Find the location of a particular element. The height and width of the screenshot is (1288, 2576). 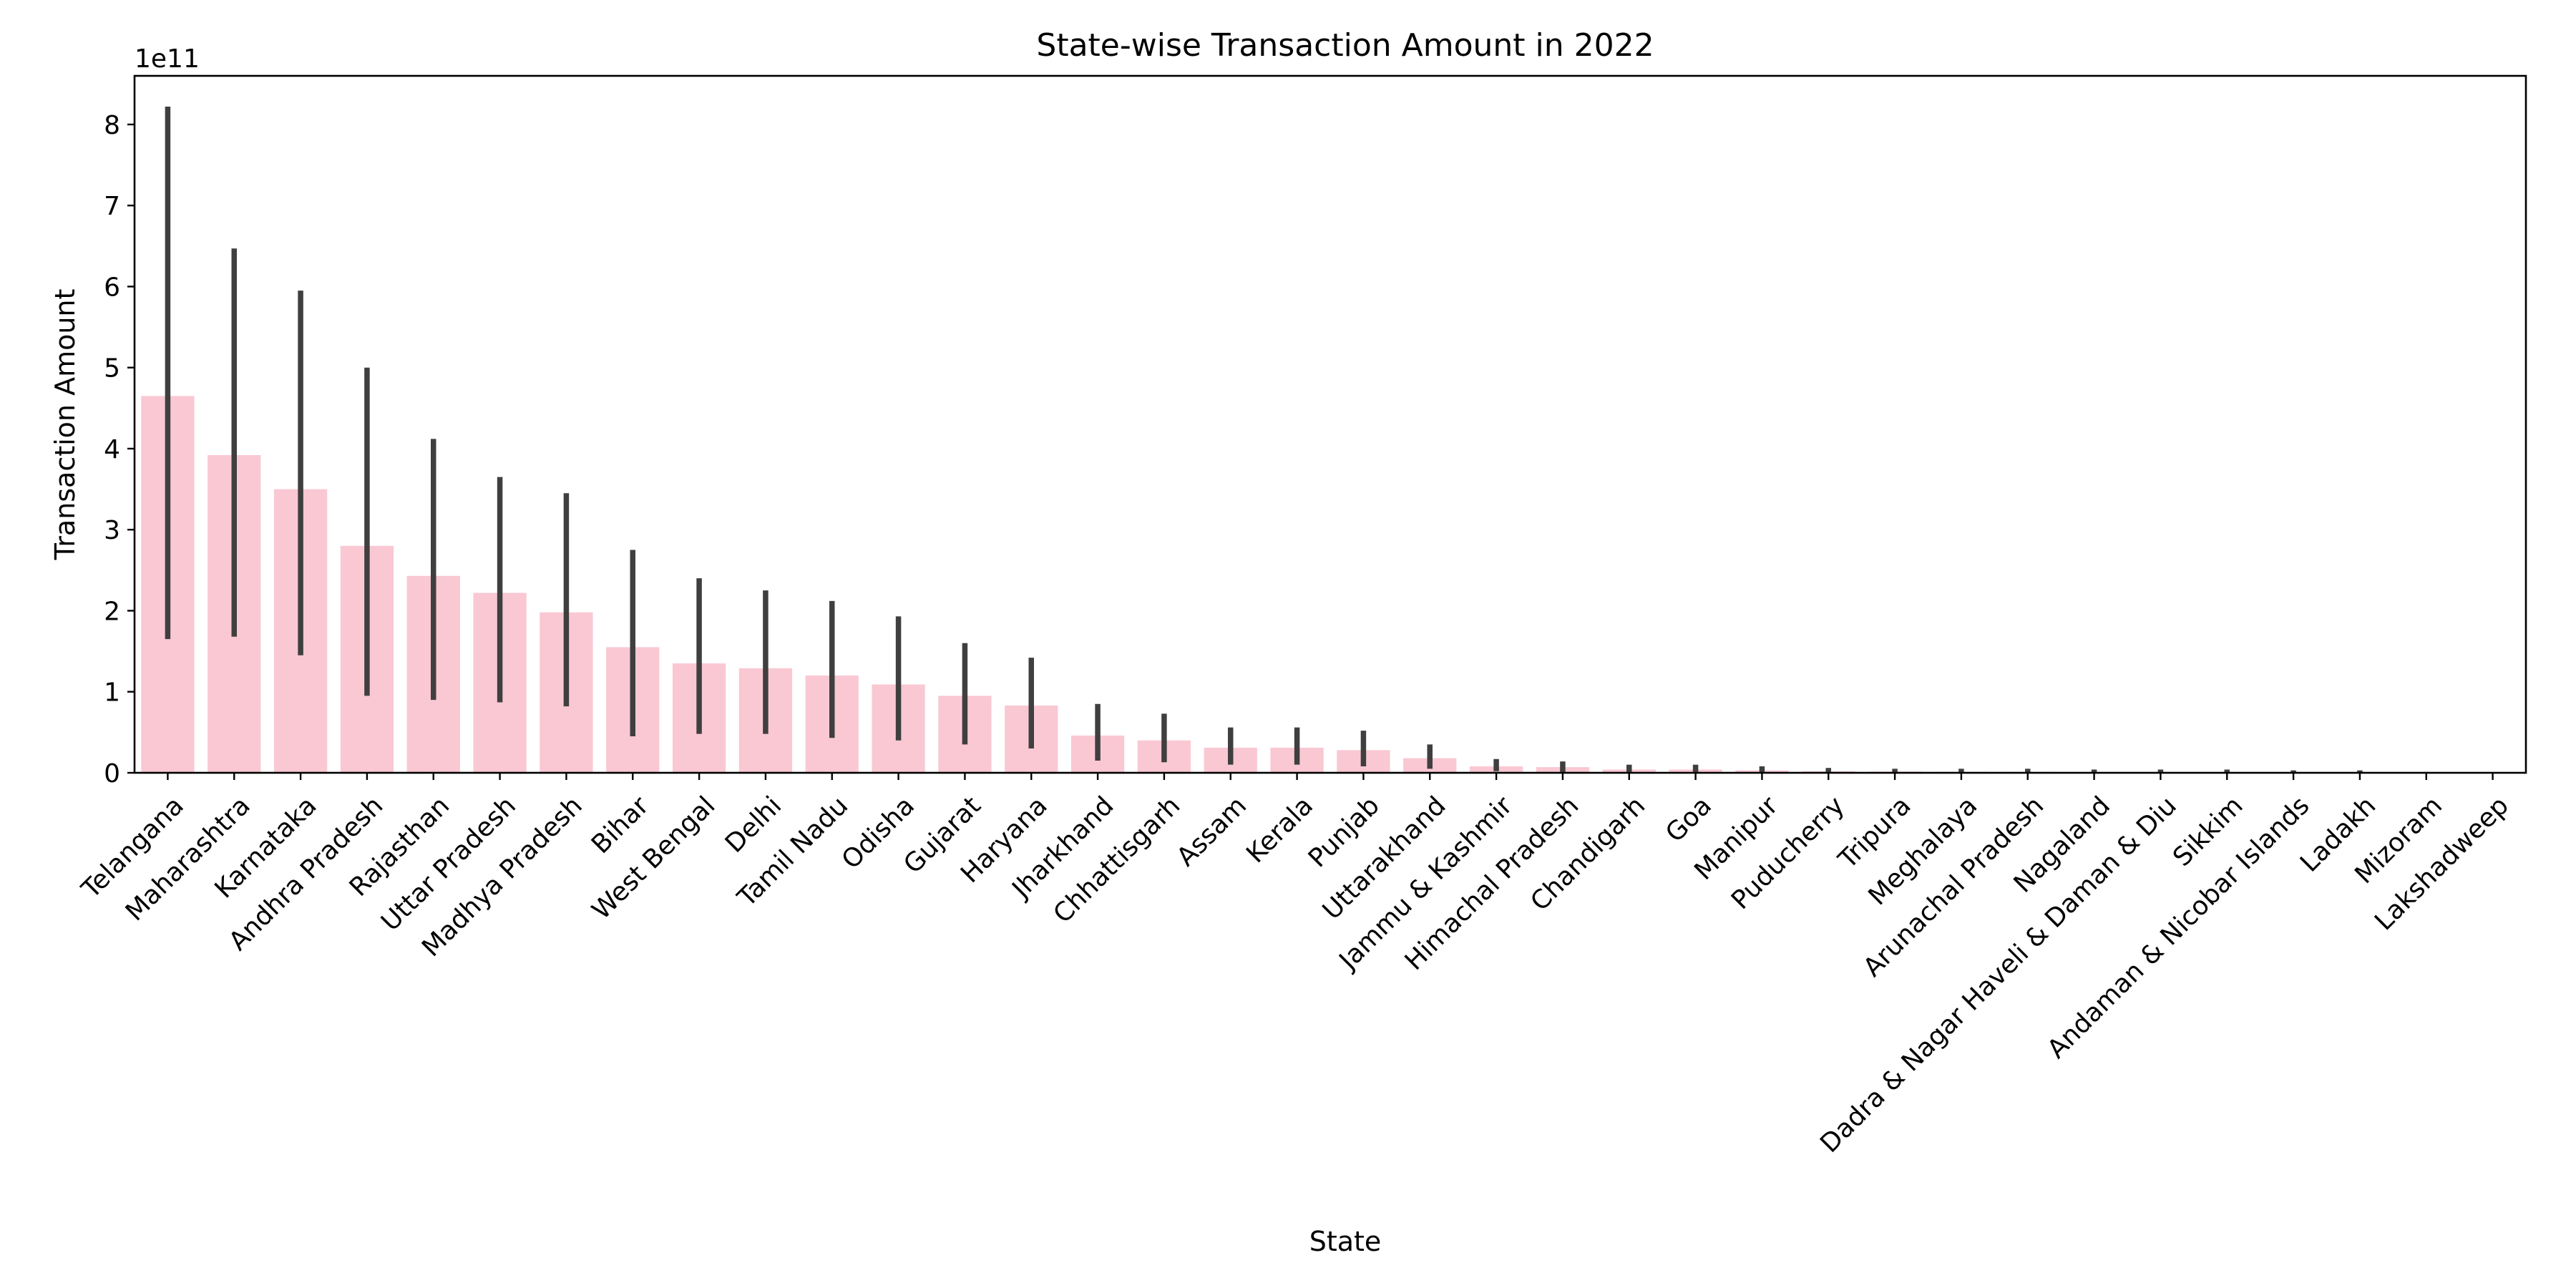

chart-title: State-wise Transaction Amount in 2022 is located at coordinates (1345, 45).